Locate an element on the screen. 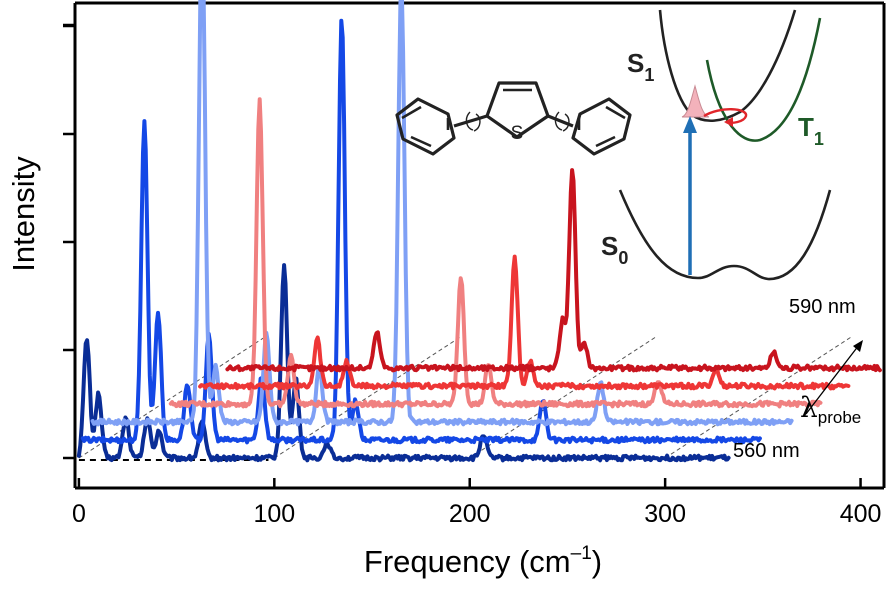 The width and height of the screenshot is (888, 592). right-phenyl-ring is located at coordinates (601, 126).